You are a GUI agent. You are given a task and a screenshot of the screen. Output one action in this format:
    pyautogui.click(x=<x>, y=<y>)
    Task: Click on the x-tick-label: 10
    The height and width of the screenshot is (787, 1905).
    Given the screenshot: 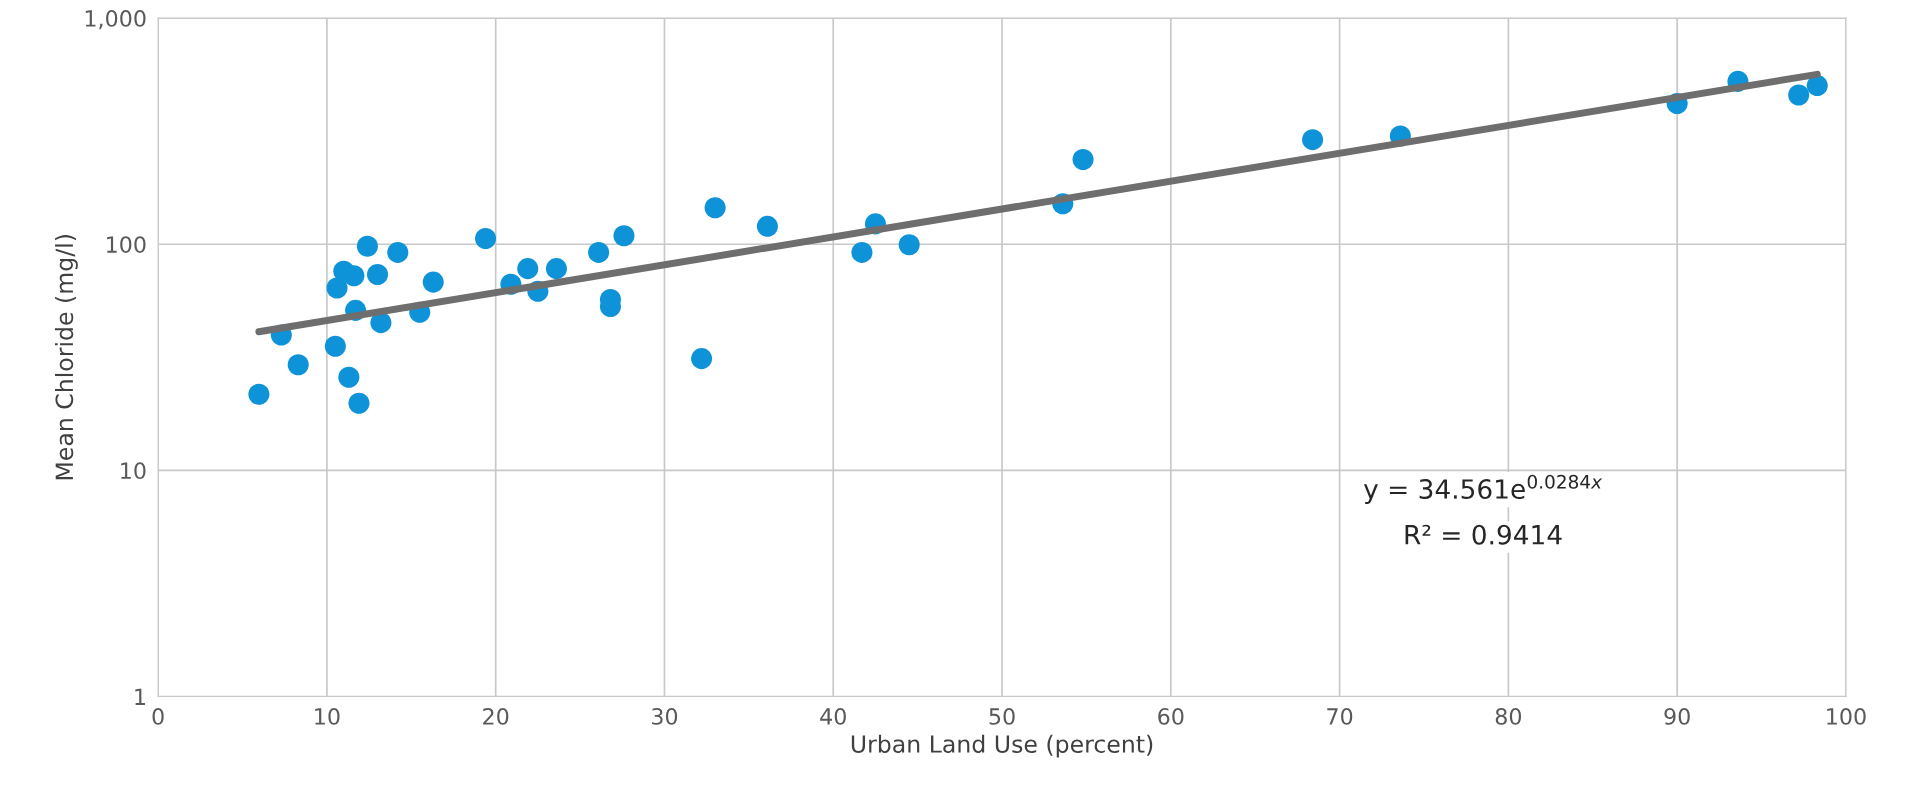 What is the action you would take?
    pyautogui.click(x=327, y=716)
    